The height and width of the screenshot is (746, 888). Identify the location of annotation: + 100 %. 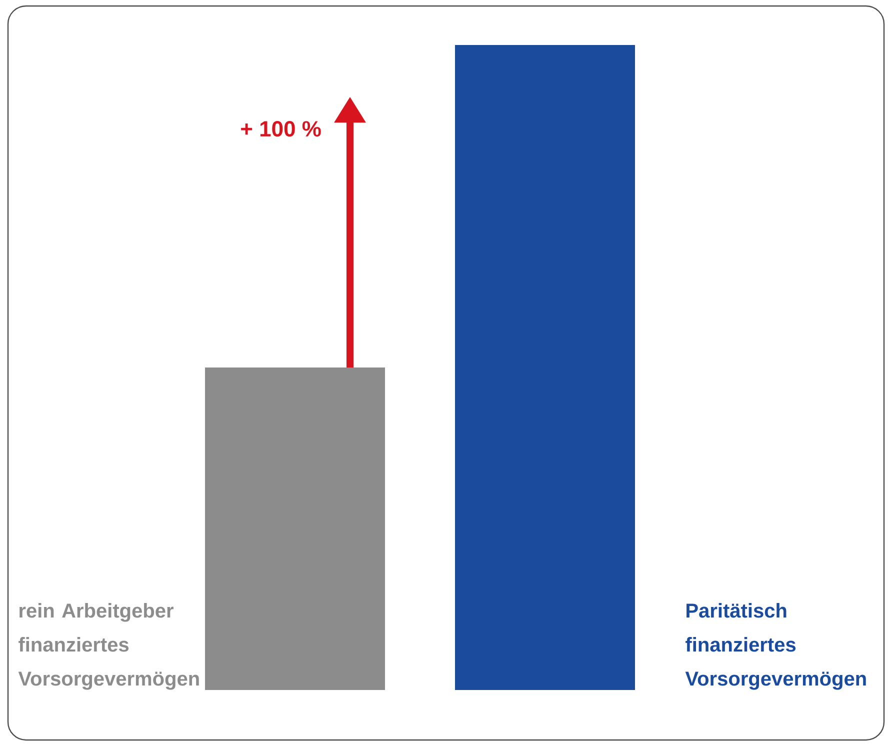
(281, 129).